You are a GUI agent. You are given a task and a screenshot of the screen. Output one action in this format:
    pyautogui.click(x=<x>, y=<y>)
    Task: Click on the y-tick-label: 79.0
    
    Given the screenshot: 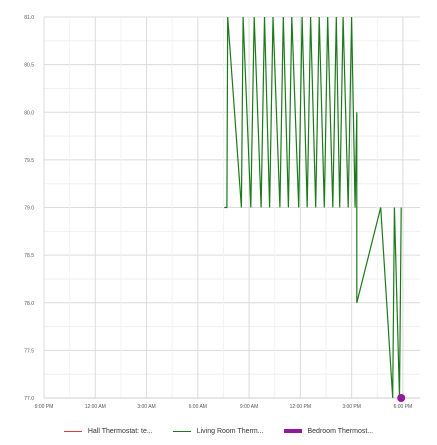 What is the action you would take?
    pyautogui.click(x=29, y=209)
    